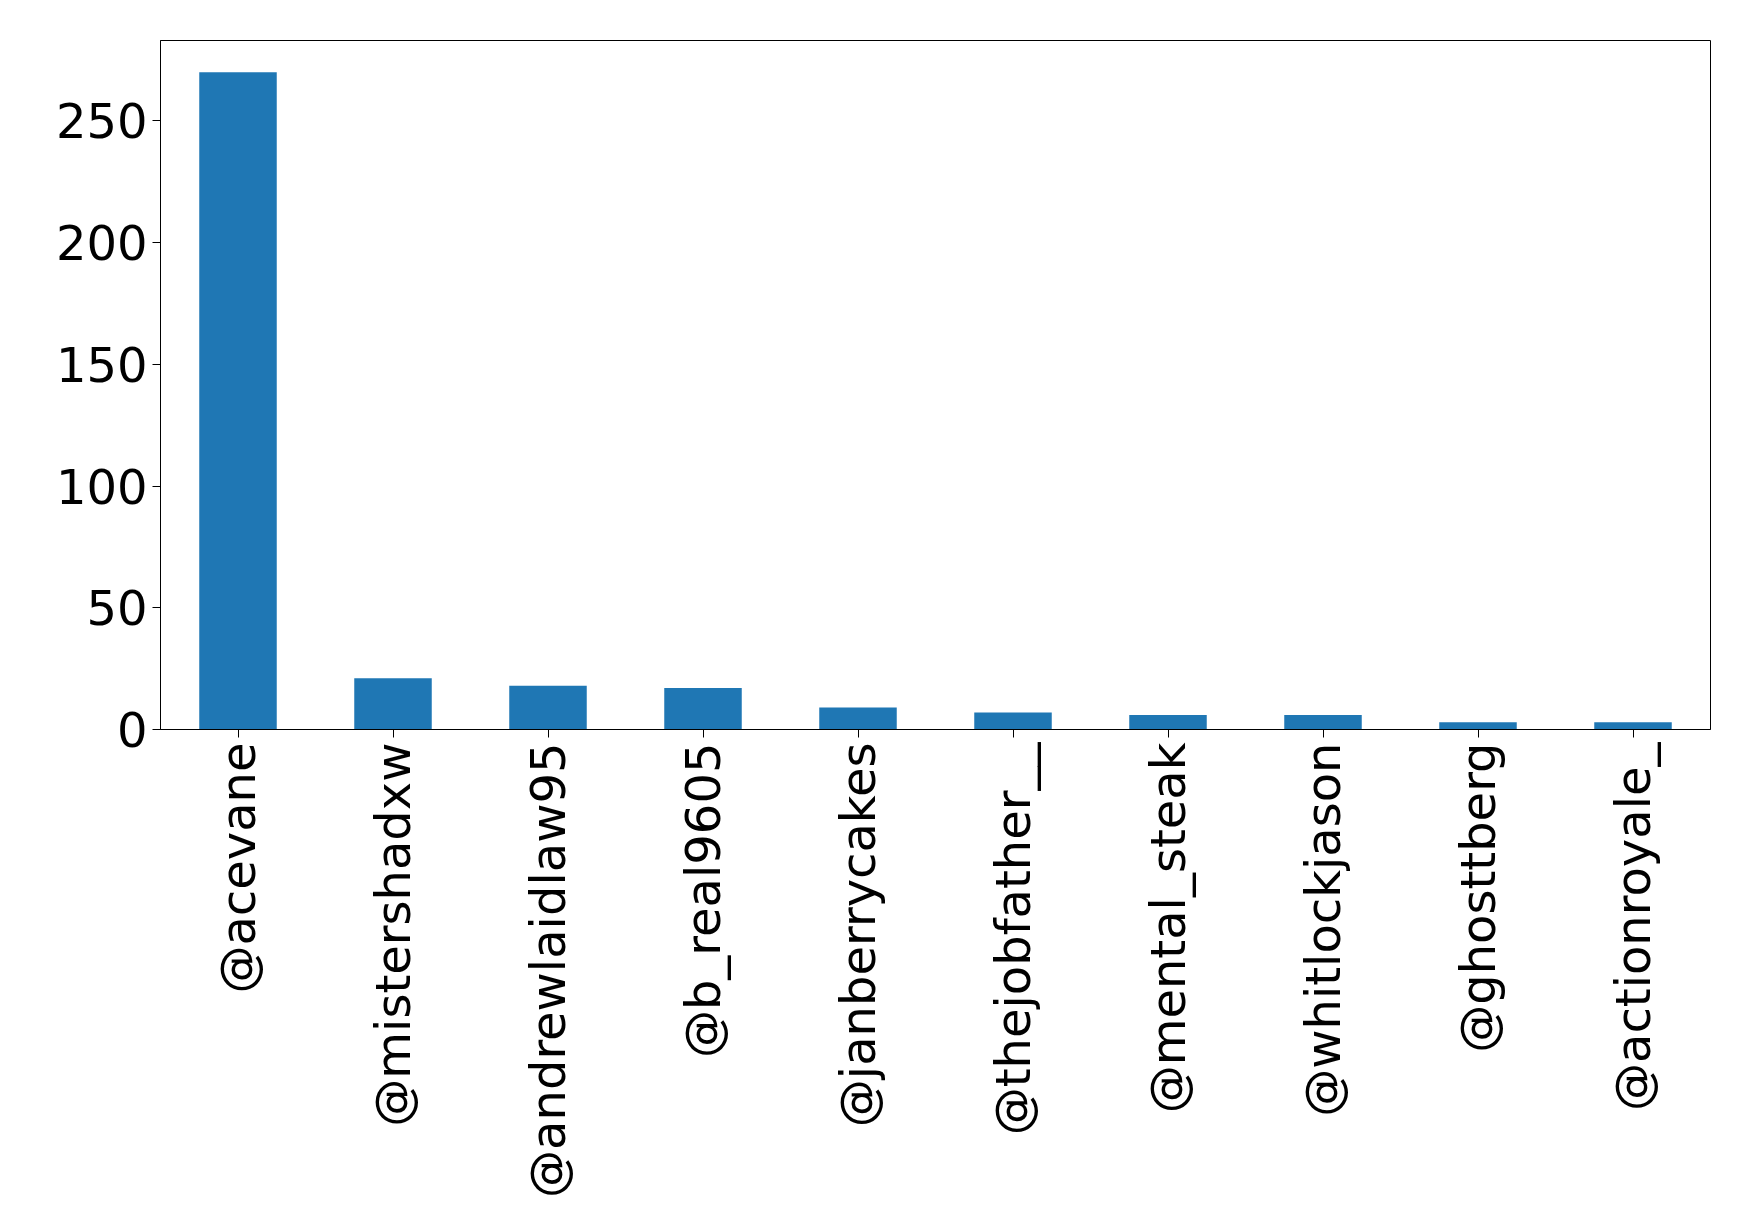 Image resolution: width=1758 pixels, height=1221 pixels. Describe the element at coordinates (132, 730) in the screenshot. I see `y-tick-label: 0` at that location.